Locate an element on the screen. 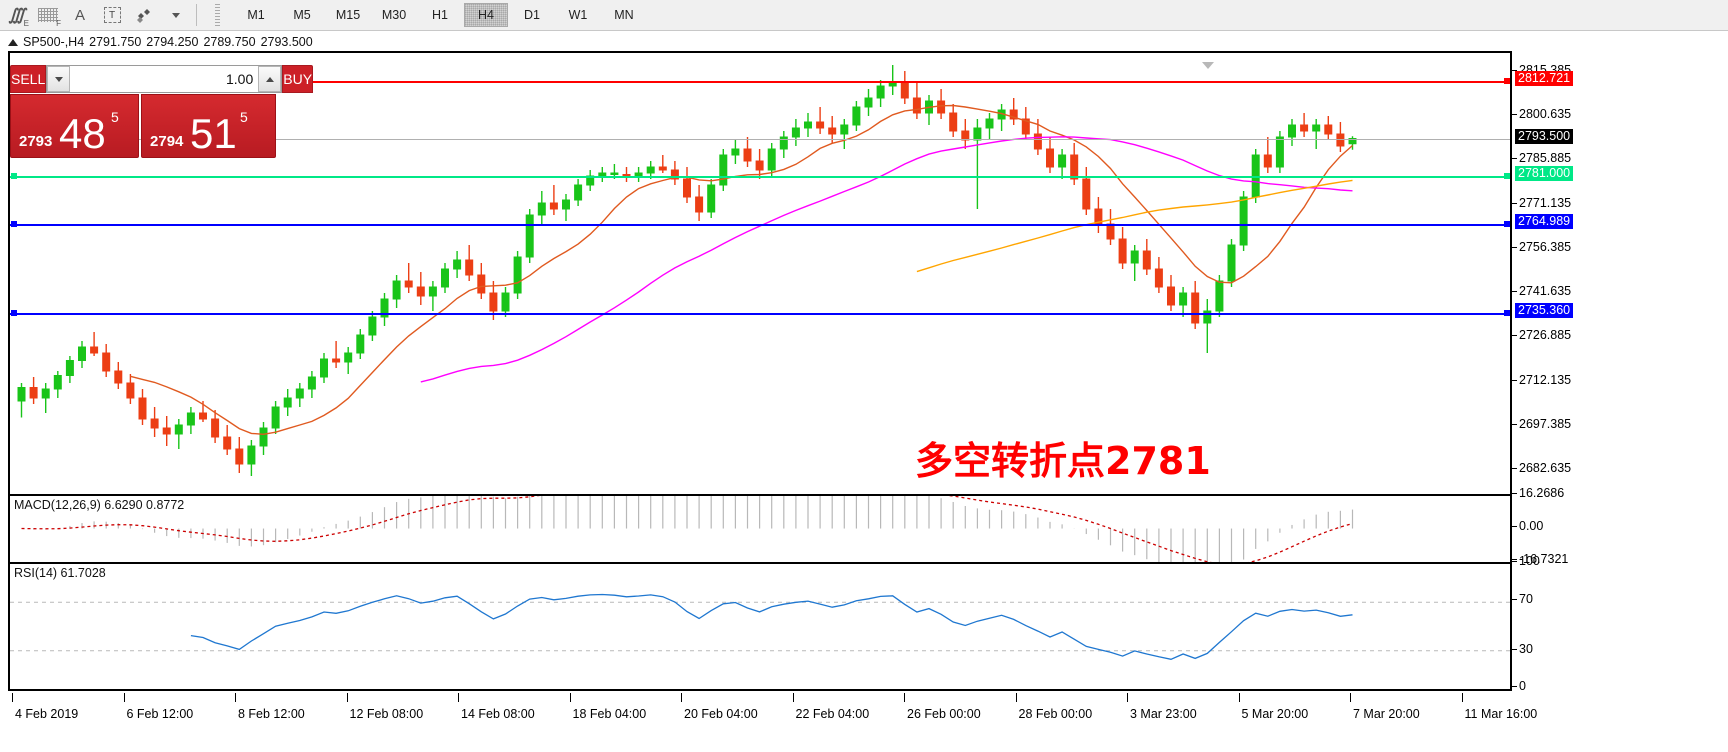 The width and height of the screenshot is (1728, 752). time-tick-label: 28 Feb 00:00 is located at coordinates (1055, 714).